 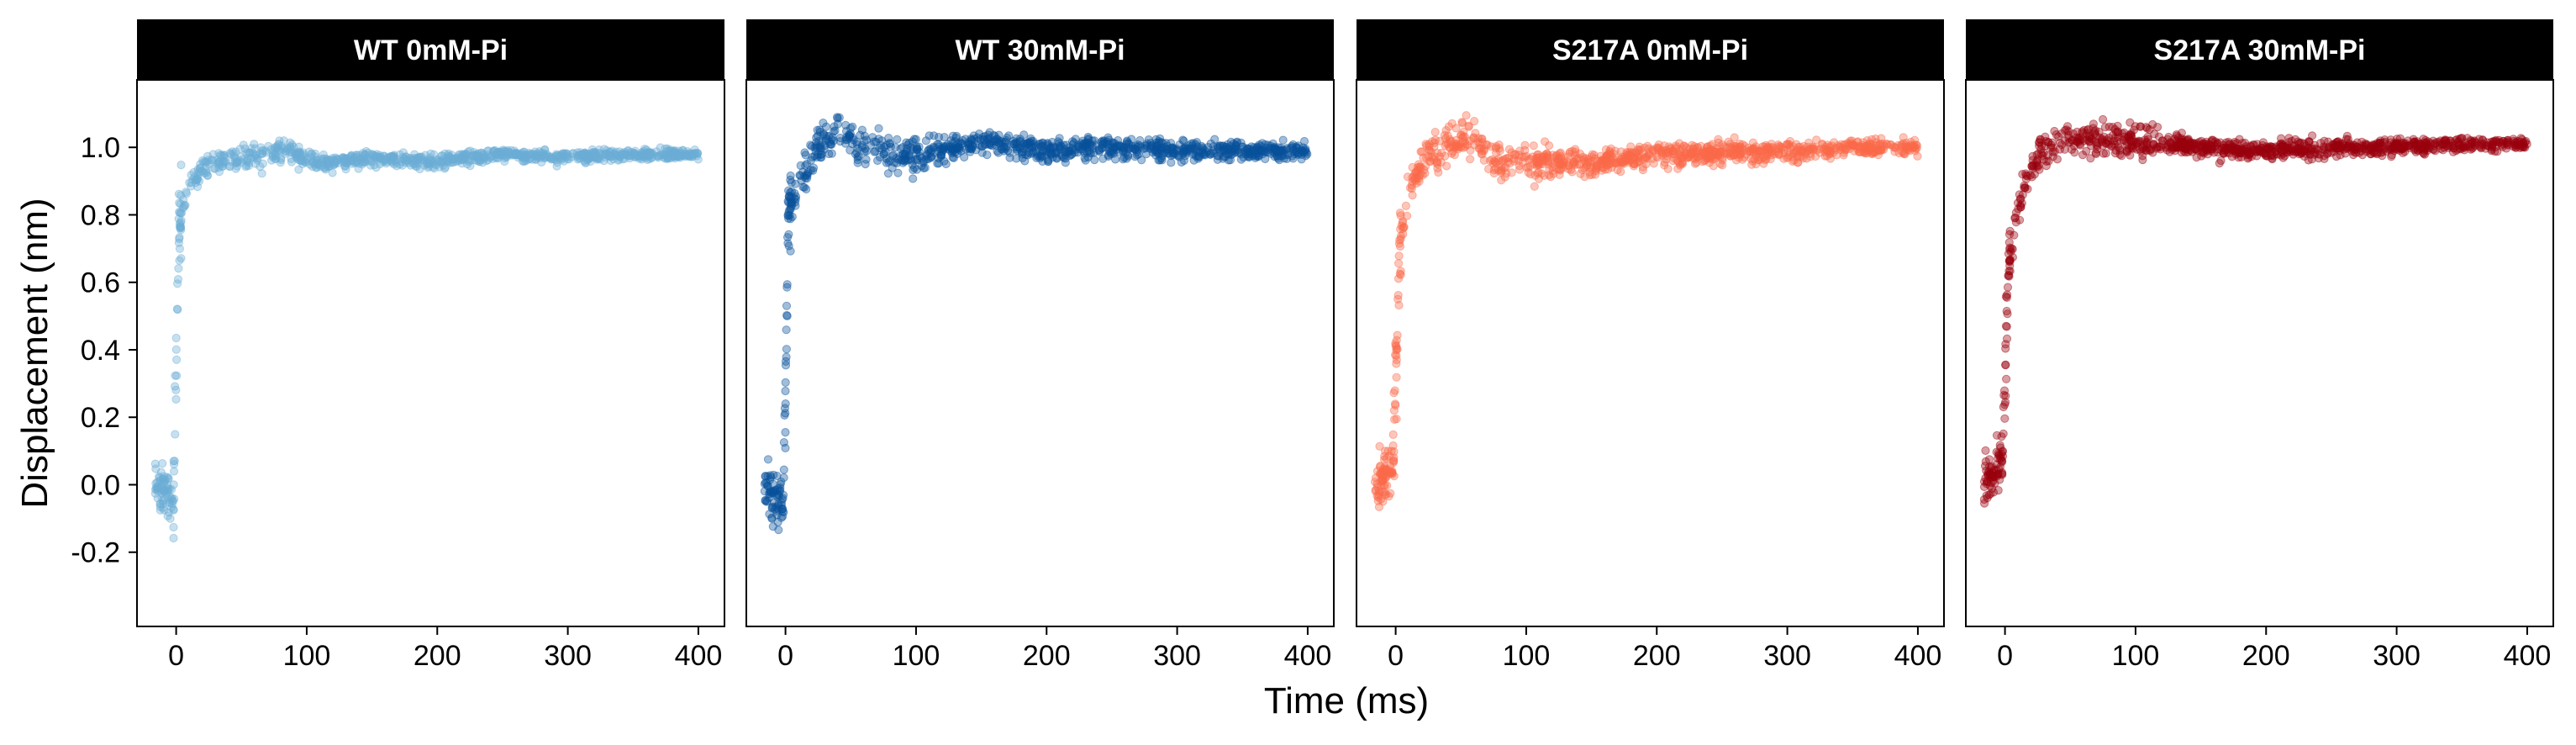 What do you see at coordinates (1918, 656) in the screenshot?
I see `x-tick-label: 400` at bounding box center [1918, 656].